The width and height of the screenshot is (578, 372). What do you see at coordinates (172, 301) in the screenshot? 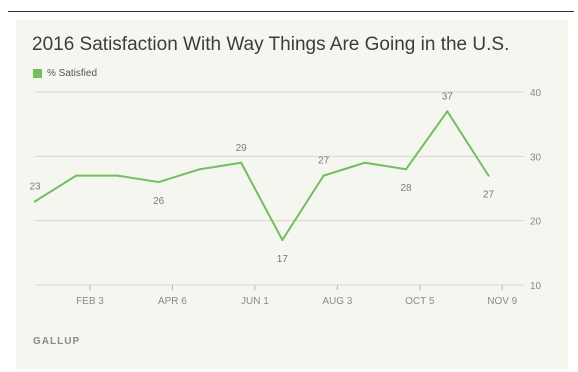
I see `x-tick-label: APR 6` at bounding box center [172, 301].